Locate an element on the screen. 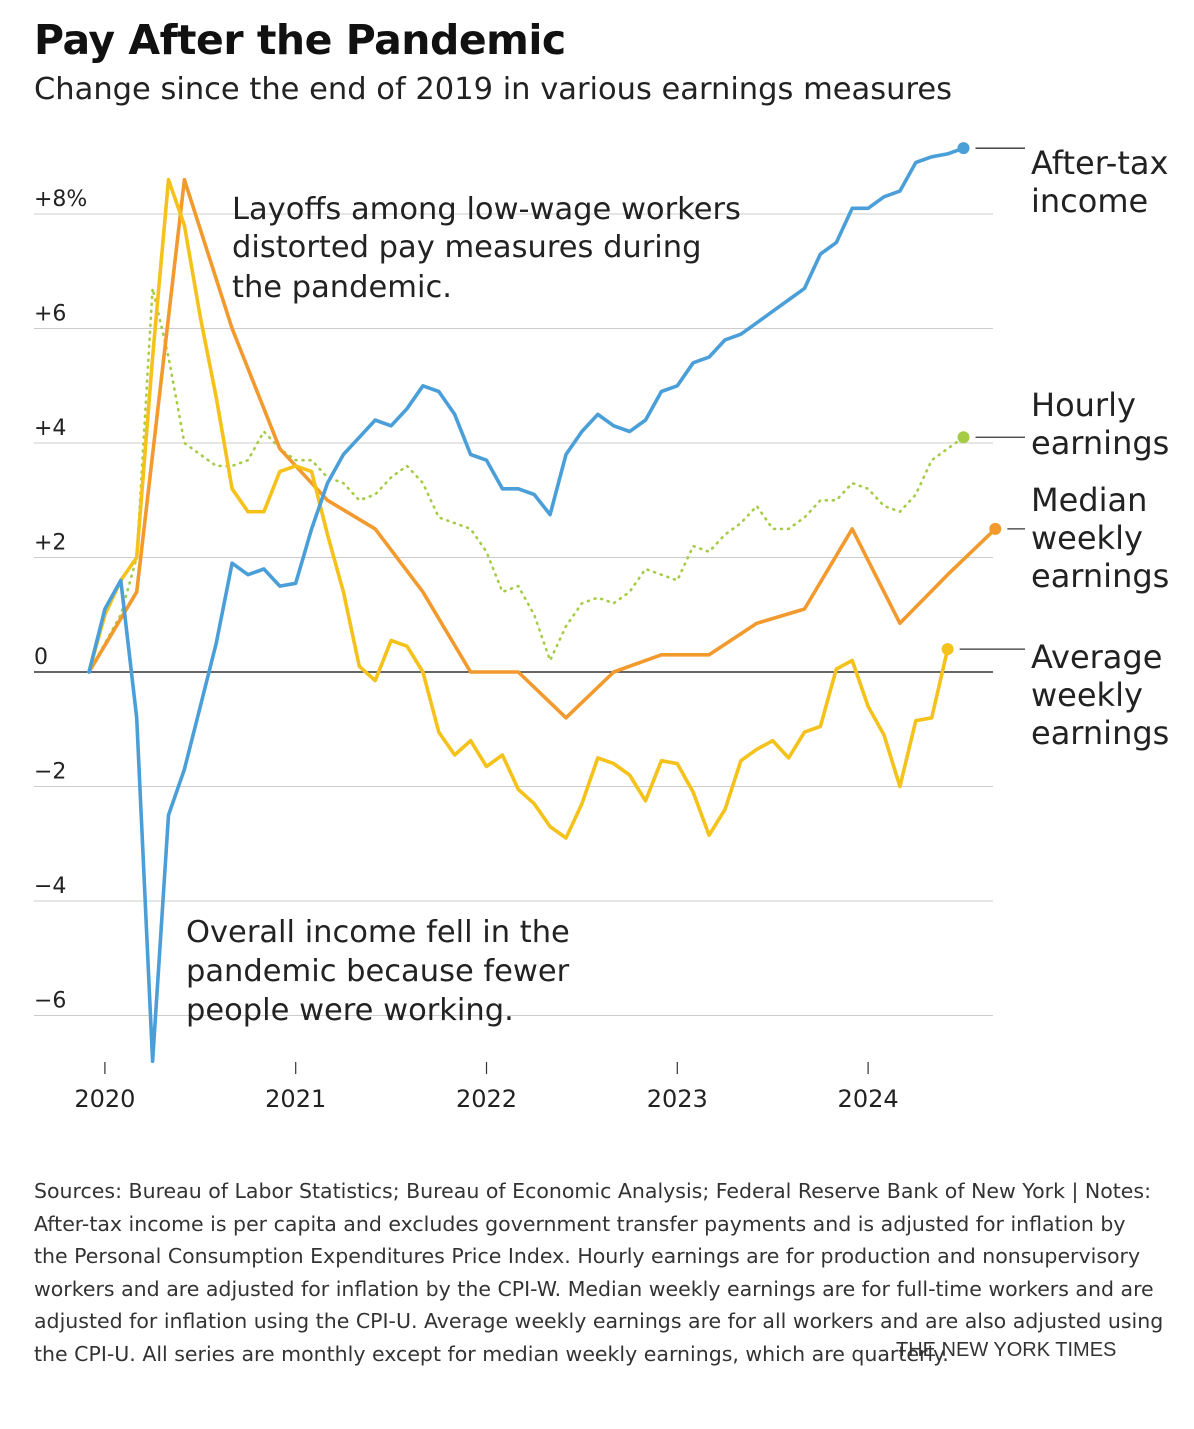 The width and height of the screenshot is (1194, 1429). y-tick-label: −4 is located at coordinates (50, 886).